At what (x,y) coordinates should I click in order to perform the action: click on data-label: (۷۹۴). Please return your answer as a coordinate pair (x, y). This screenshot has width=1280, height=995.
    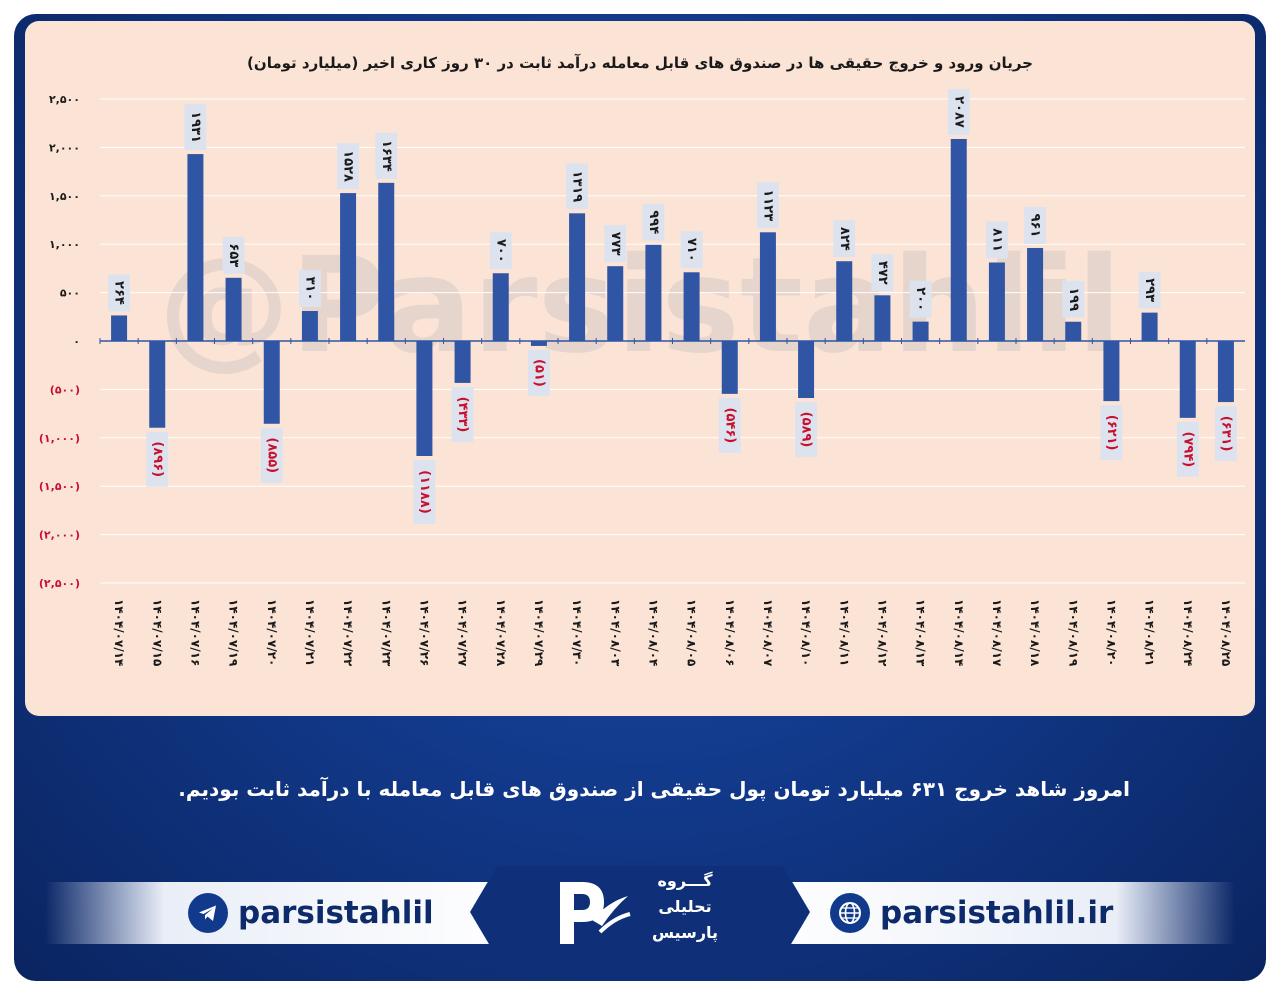
    Looking at the image, I should click on (1187, 450).